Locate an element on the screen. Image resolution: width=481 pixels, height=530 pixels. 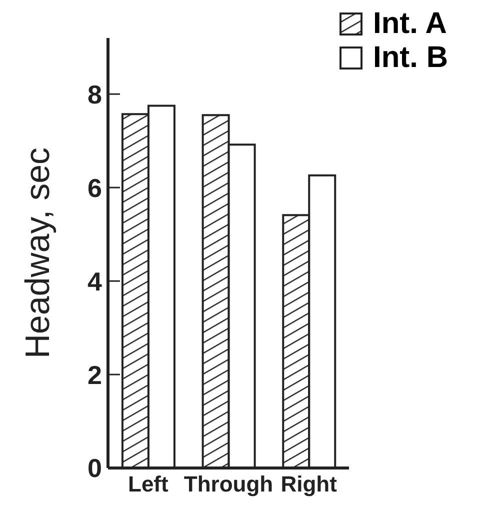
y-axis-title: Headway, sec is located at coordinates (38, 253).